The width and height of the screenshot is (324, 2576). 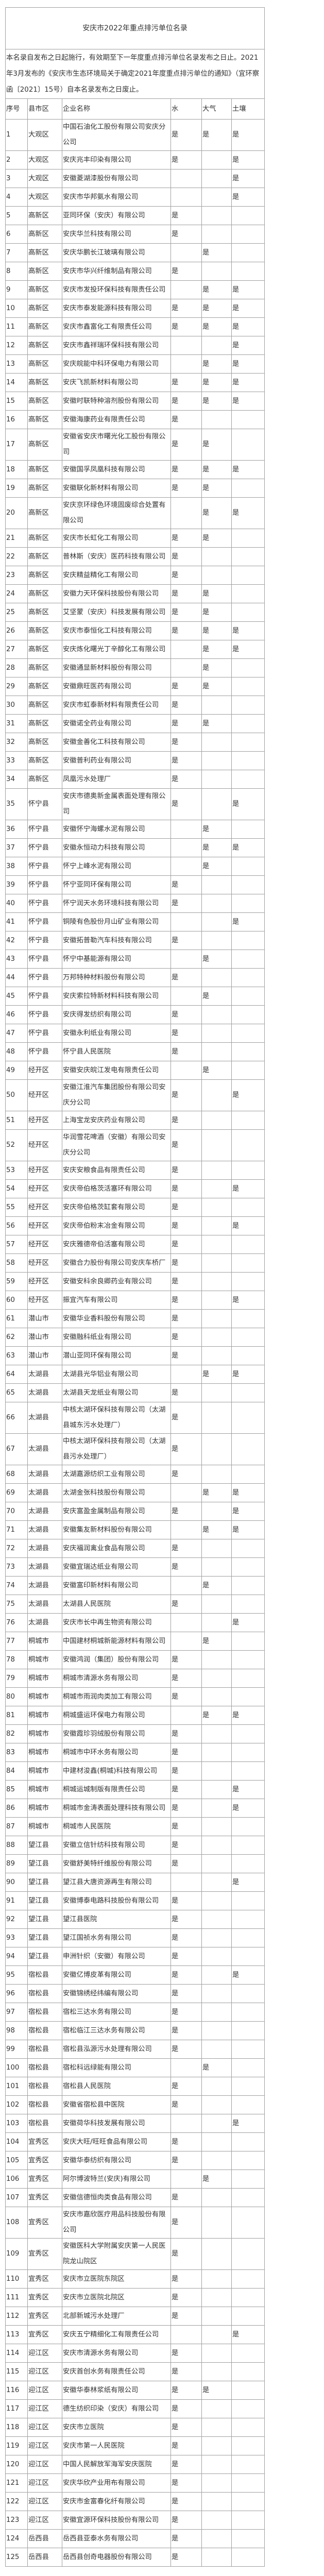 I want to click on table-row: 45 怀宁县 安庆索拉特新材料科技有限公司 是, so click(x=135, y=996).